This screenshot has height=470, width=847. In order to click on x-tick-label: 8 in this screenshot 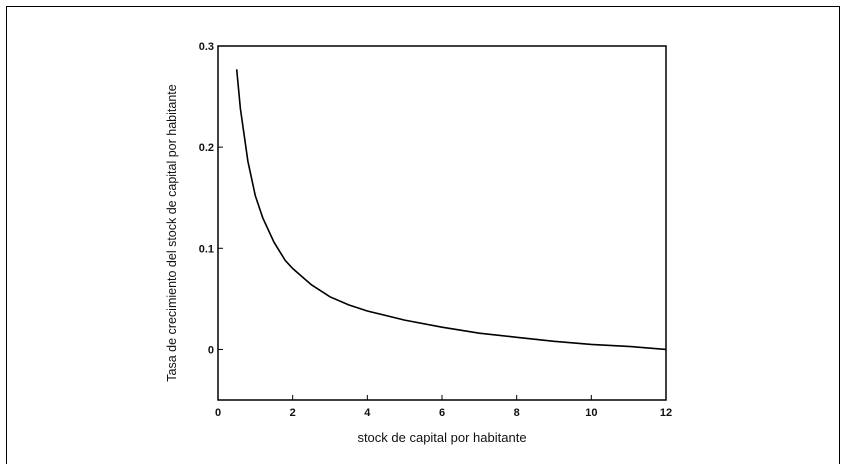, I will do `click(517, 413)`.